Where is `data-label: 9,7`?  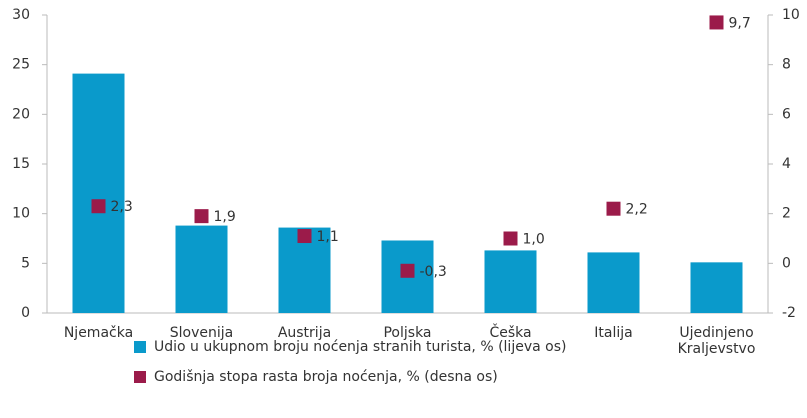
data-label: 9,7 is located at coordinates (740, 23).